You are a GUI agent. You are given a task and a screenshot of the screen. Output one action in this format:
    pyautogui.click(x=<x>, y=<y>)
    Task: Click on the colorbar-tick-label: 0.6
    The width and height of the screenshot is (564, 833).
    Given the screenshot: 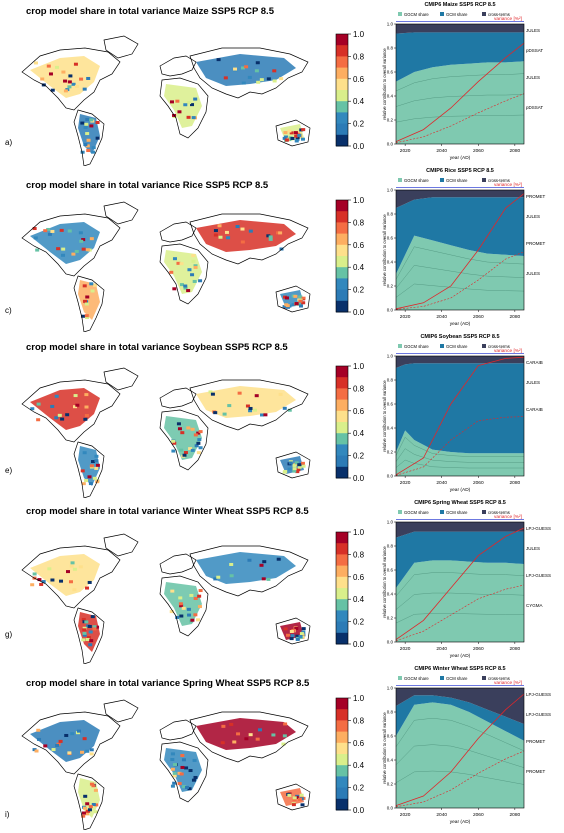 What is the action you would take?
    pyautogui.click(x=359, y=411)
    